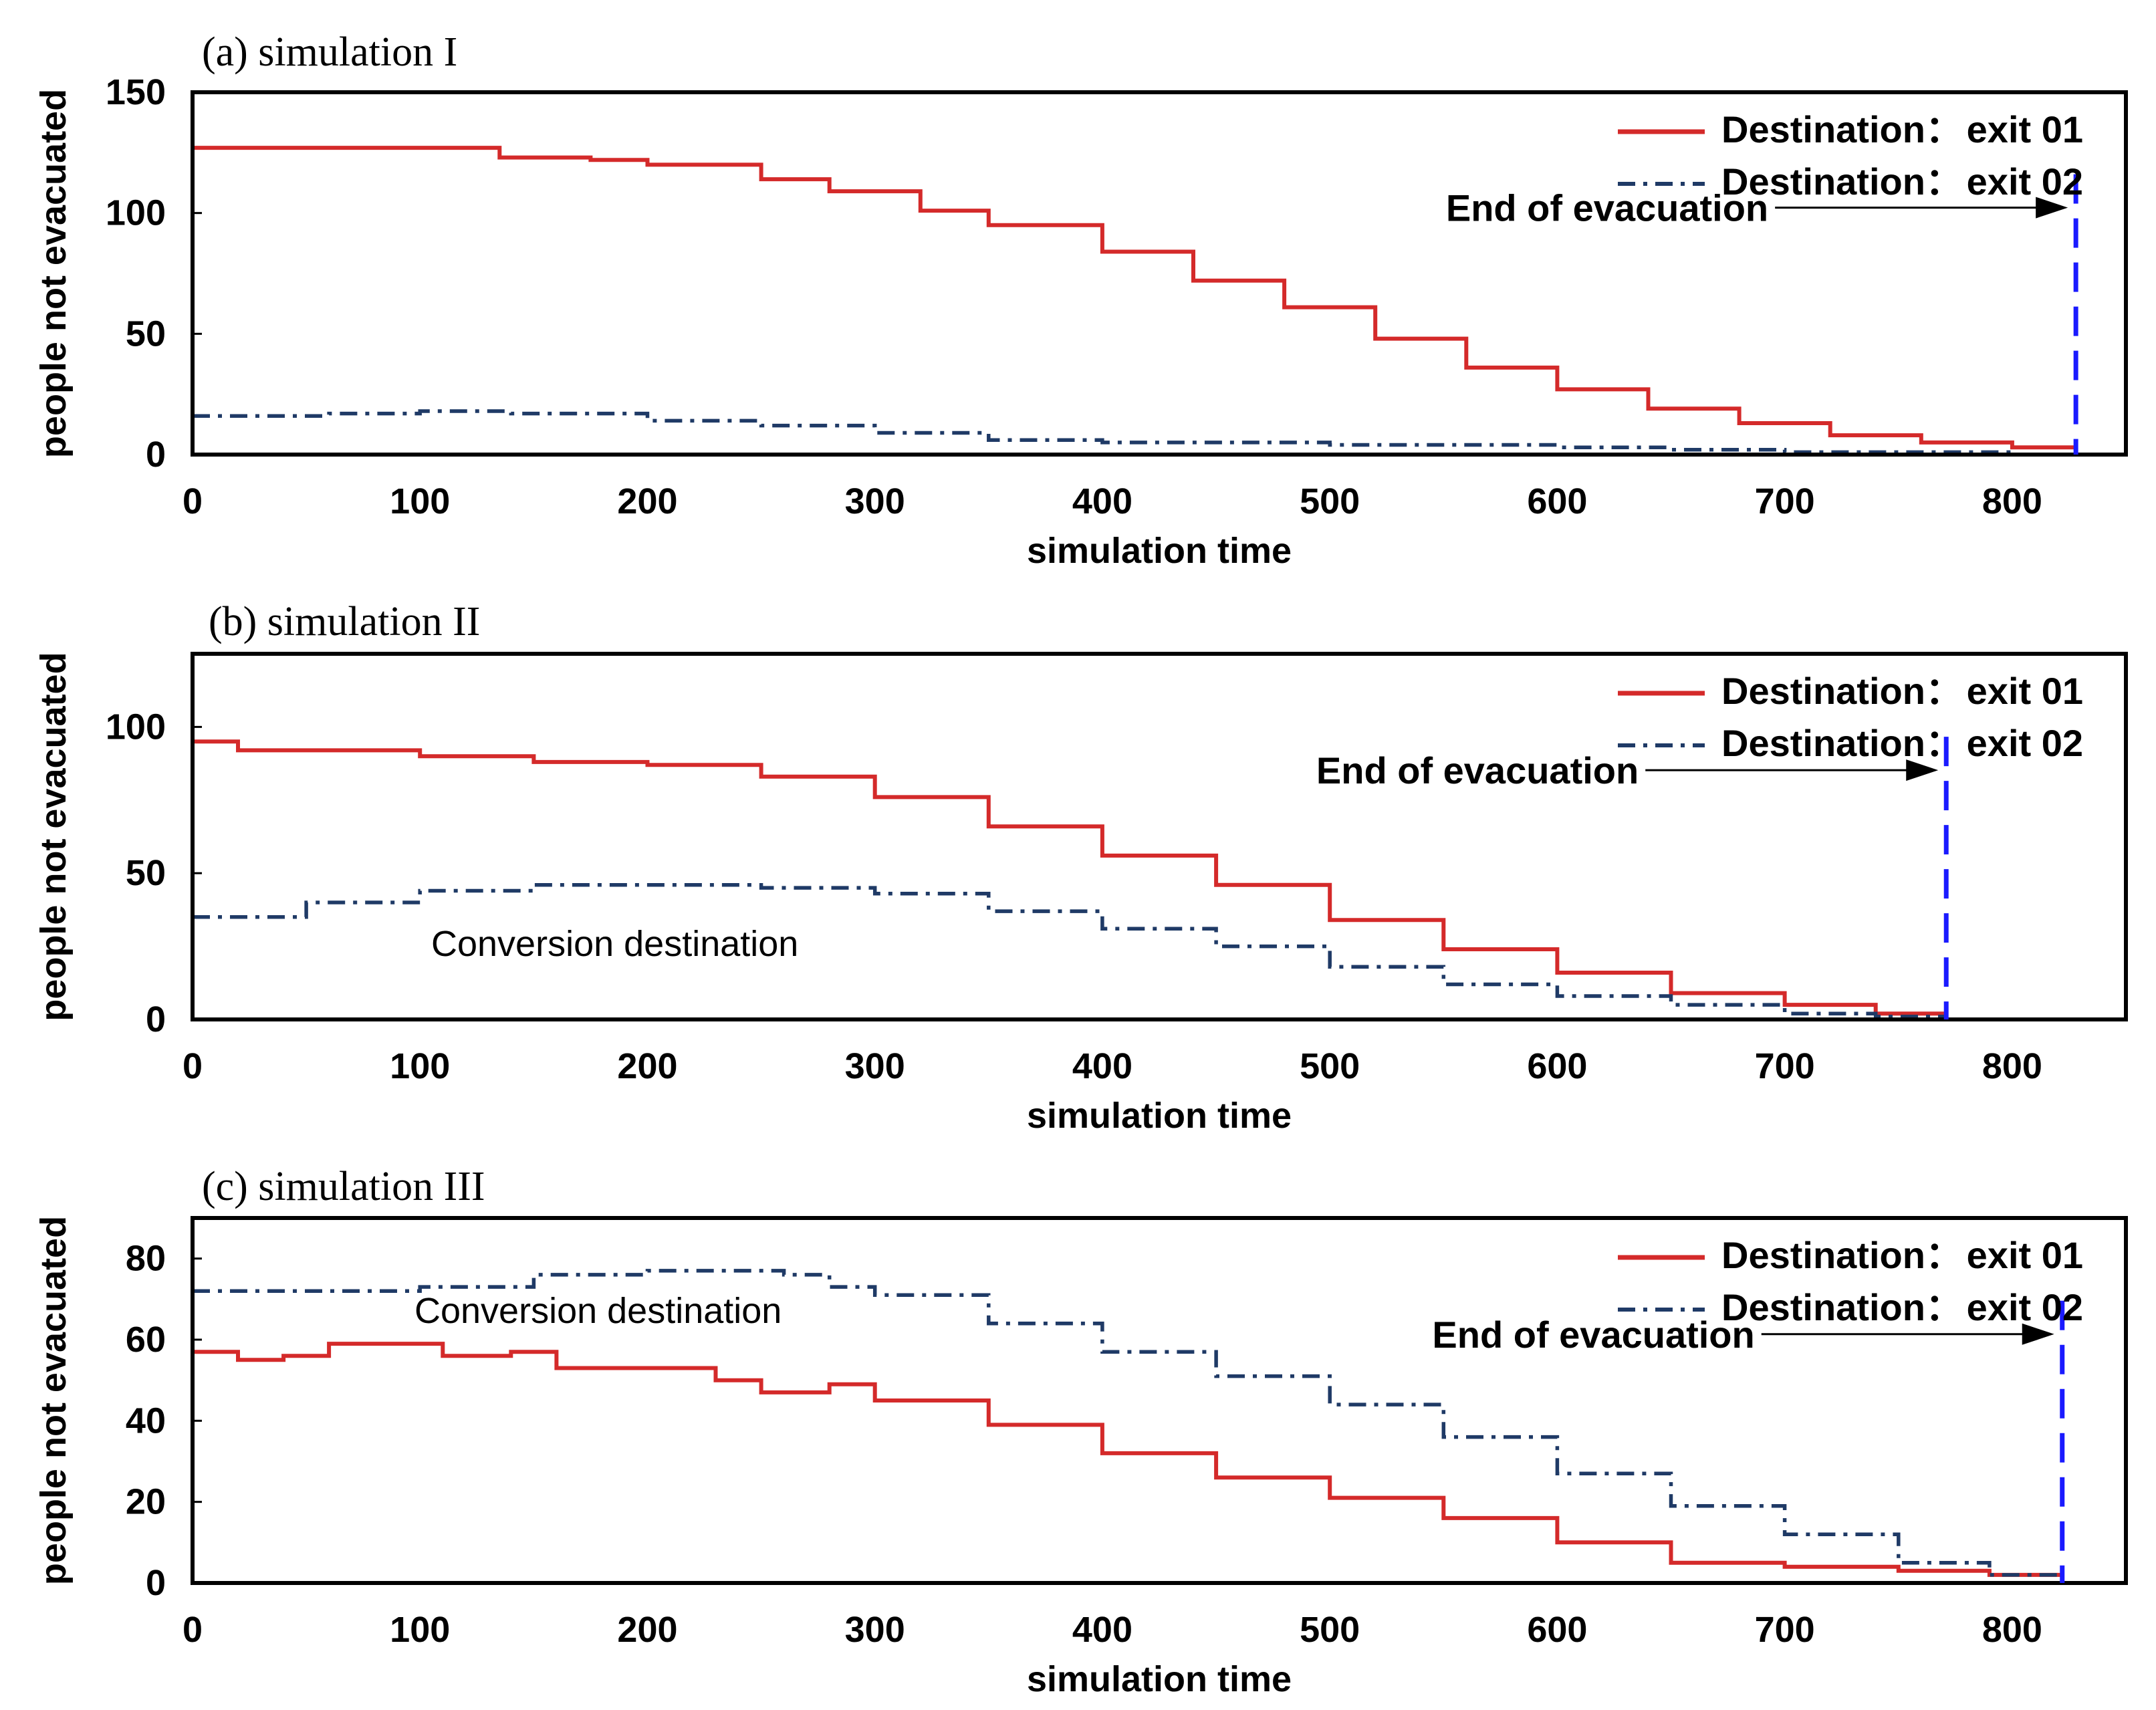 The width and height of the screenshot is (2156, 1710). Describe the element at coordinates (329, 52) in the screenshot. I see `chart-title: (a) simulation I` at that location.